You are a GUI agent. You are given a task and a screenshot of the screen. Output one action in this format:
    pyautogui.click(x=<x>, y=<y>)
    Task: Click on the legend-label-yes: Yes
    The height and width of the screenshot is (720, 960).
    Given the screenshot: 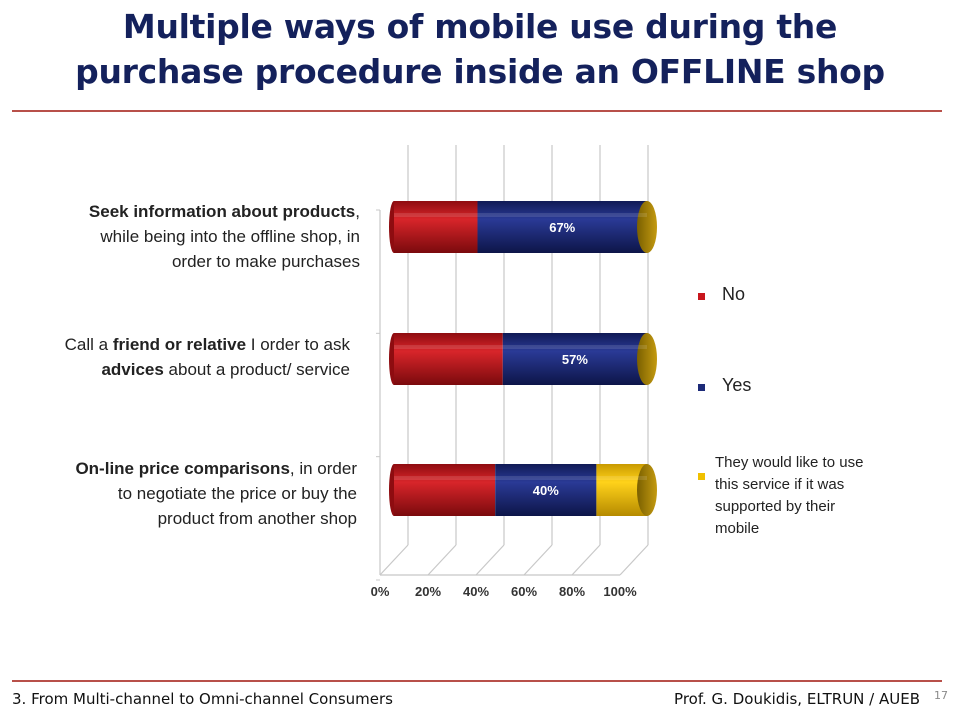 What is the action you would take?
    pyautogui.click(x=737, y=385)
    